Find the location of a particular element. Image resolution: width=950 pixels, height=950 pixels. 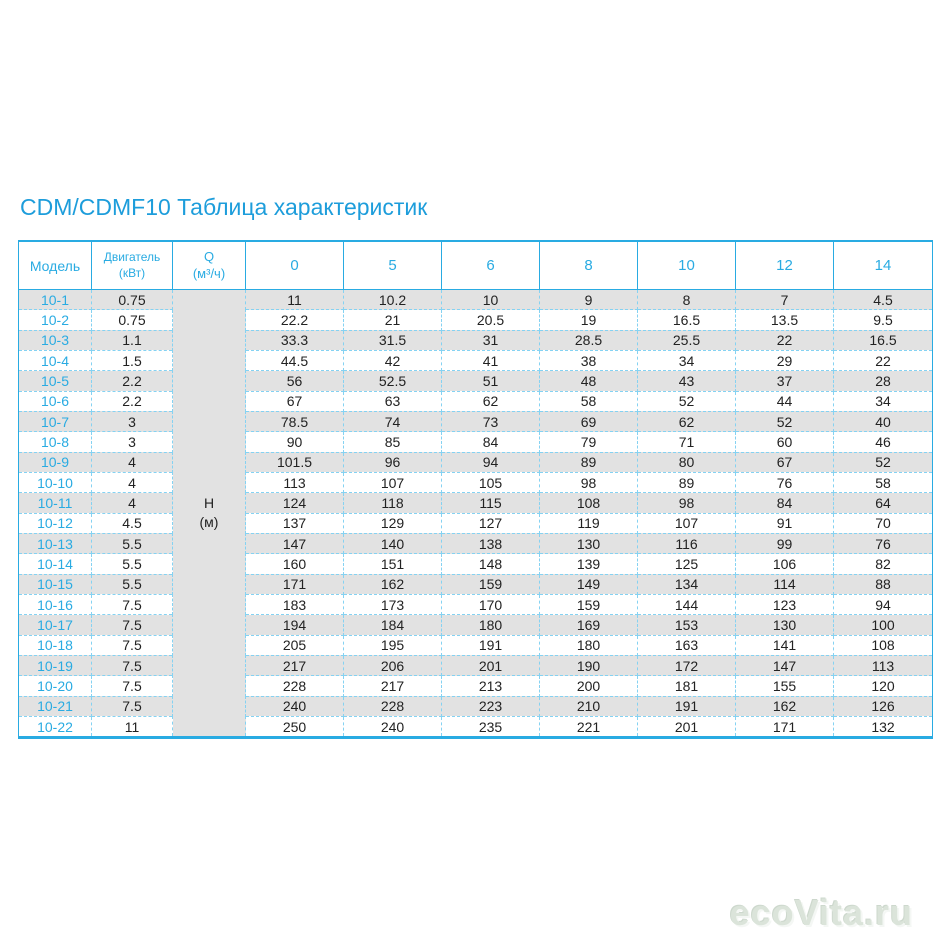

power-cell: 7.5 is located at coordinates (132, 604).